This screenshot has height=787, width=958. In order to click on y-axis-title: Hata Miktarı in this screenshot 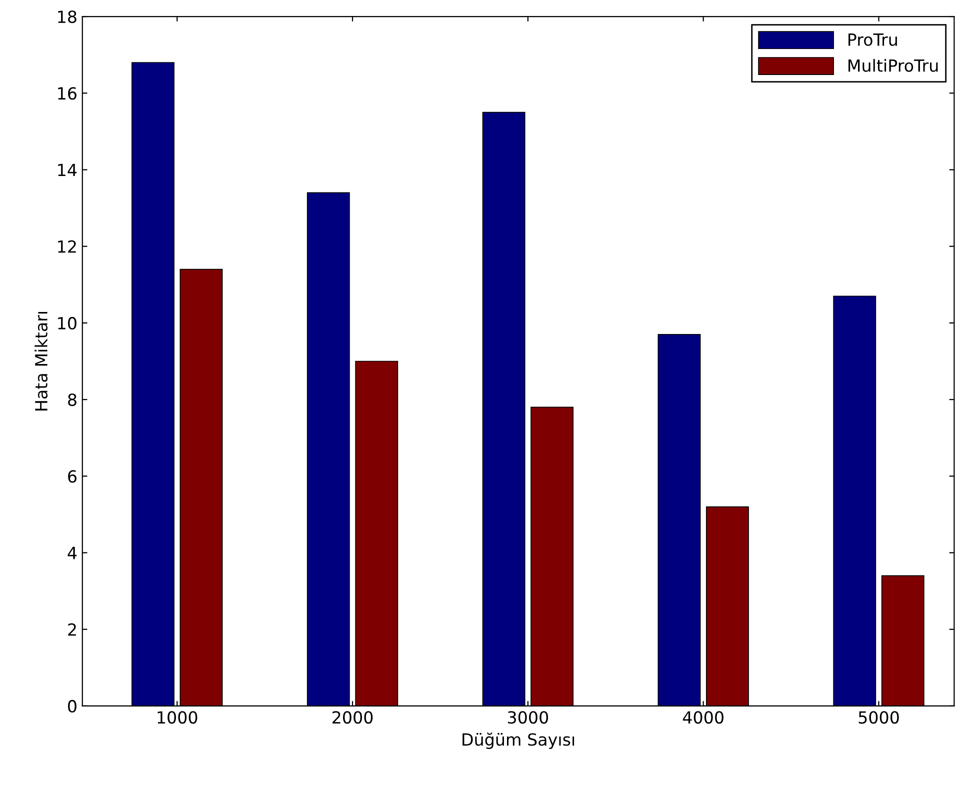, I will do `click(41, 361)`.